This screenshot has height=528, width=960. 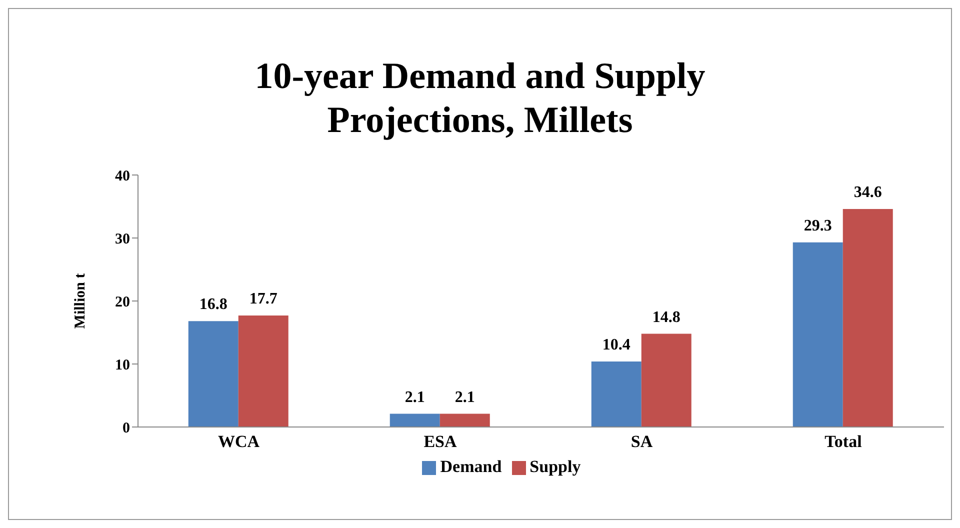 What do you see at coordinates (555, 466) in the screenshot?
I see `legend-label: Supply` at bounding box center [555, 466].